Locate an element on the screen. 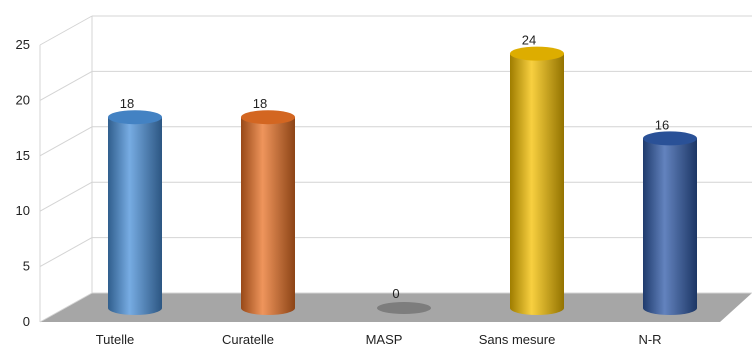 The height and width of the screenshot is (351, 752). y-tick-label: 20 is located at coordinates (23, 99).